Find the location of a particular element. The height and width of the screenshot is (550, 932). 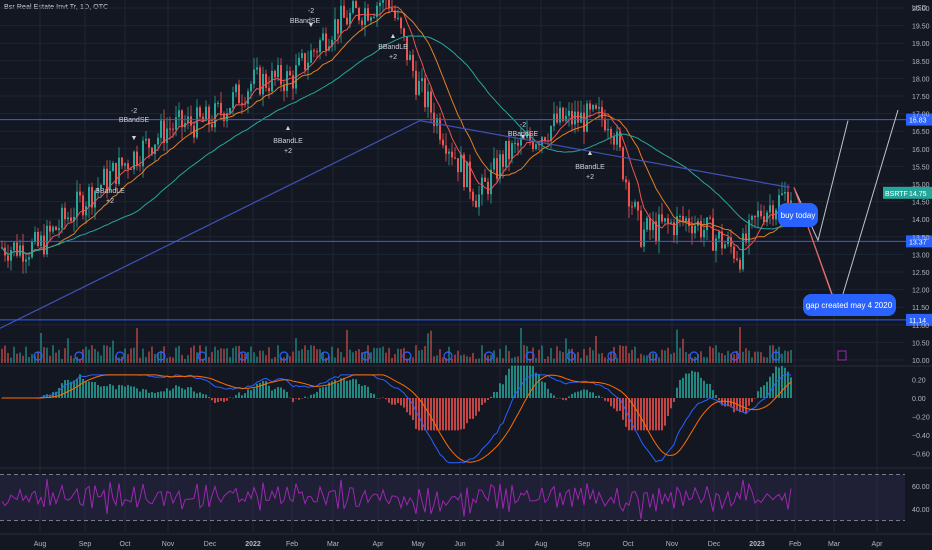

volume-bars is located at coordinates (396, 345).